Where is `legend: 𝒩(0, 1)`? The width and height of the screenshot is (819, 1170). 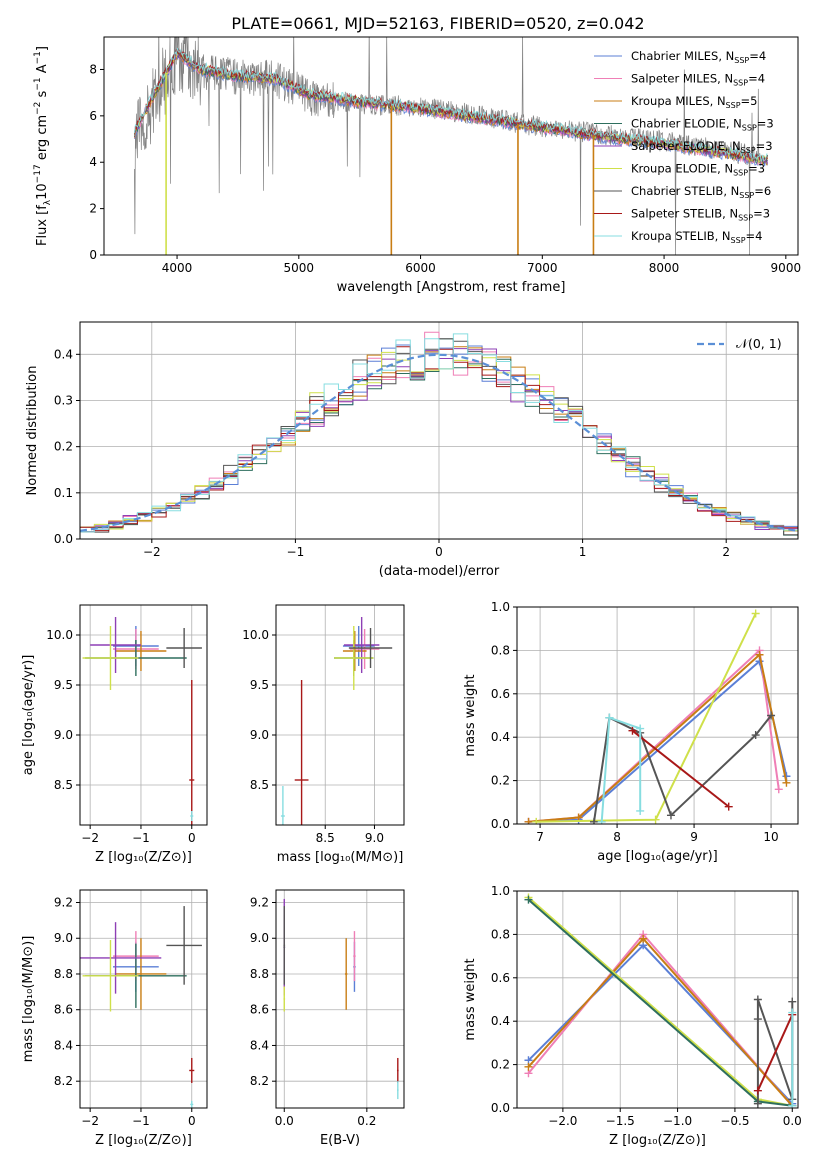
legend: 𝒩(0, 1) is located at coordinates (739, 343).